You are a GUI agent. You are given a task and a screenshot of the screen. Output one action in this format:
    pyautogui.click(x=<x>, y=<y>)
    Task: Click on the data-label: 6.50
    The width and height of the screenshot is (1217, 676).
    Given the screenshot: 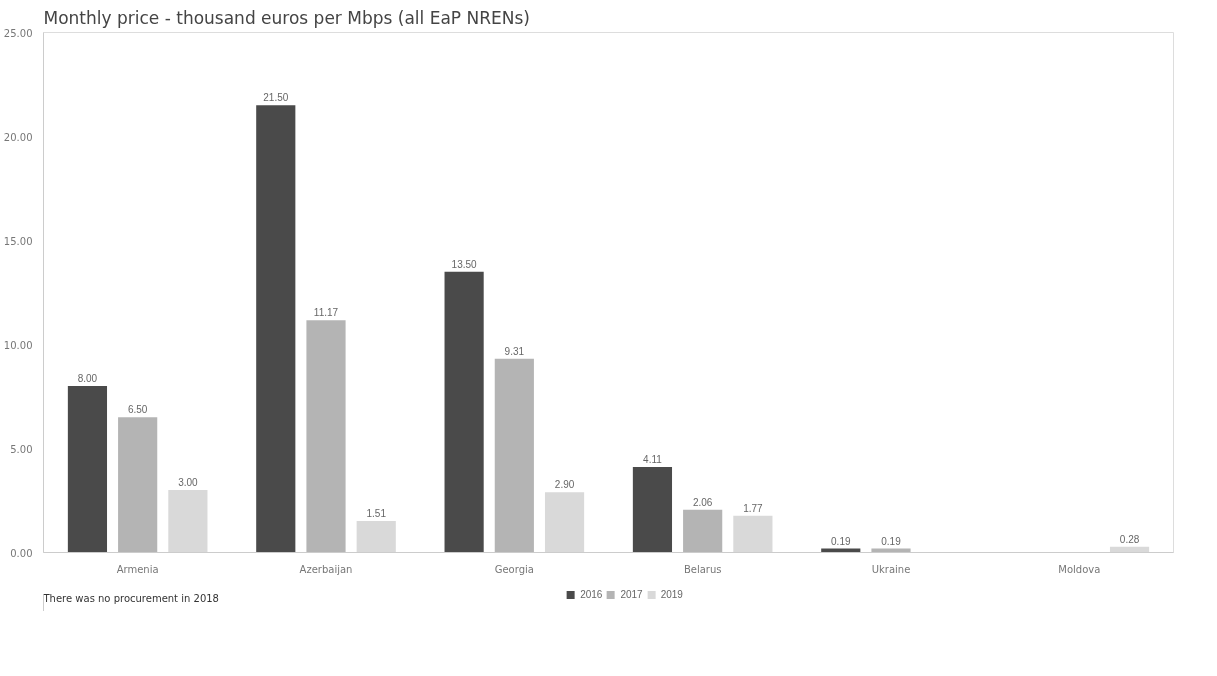 What is the action you would take?
    pyautogui.click(x=137, y=410)
    